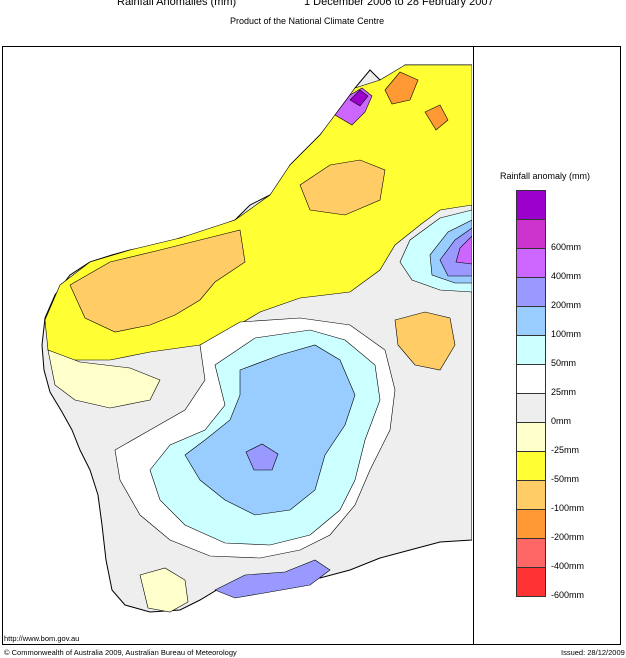 This screenshot has width=626, height=658. I want to click on legend-label: 100mm, so click(566, 334).